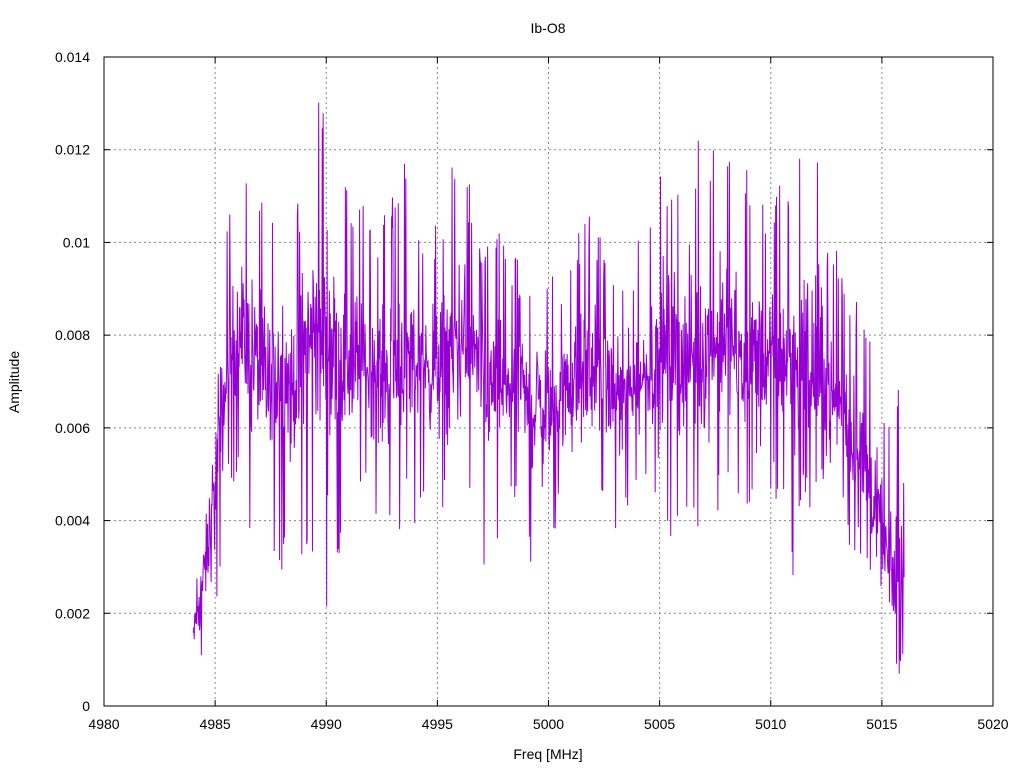 This screenshot has height=768, width=1024. Describe the element at coordinates (326, 724) in the screenshot. I see `x-tick-label: 4990` at that location.